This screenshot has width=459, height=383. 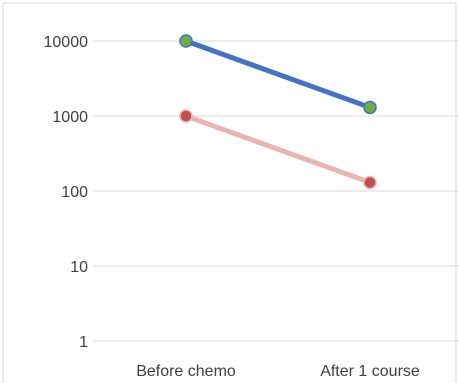 What do you see at coordinates (79, 267) in the screenshot?
I see `y-tick-label-10: 10` at bounding box center [79, 267].